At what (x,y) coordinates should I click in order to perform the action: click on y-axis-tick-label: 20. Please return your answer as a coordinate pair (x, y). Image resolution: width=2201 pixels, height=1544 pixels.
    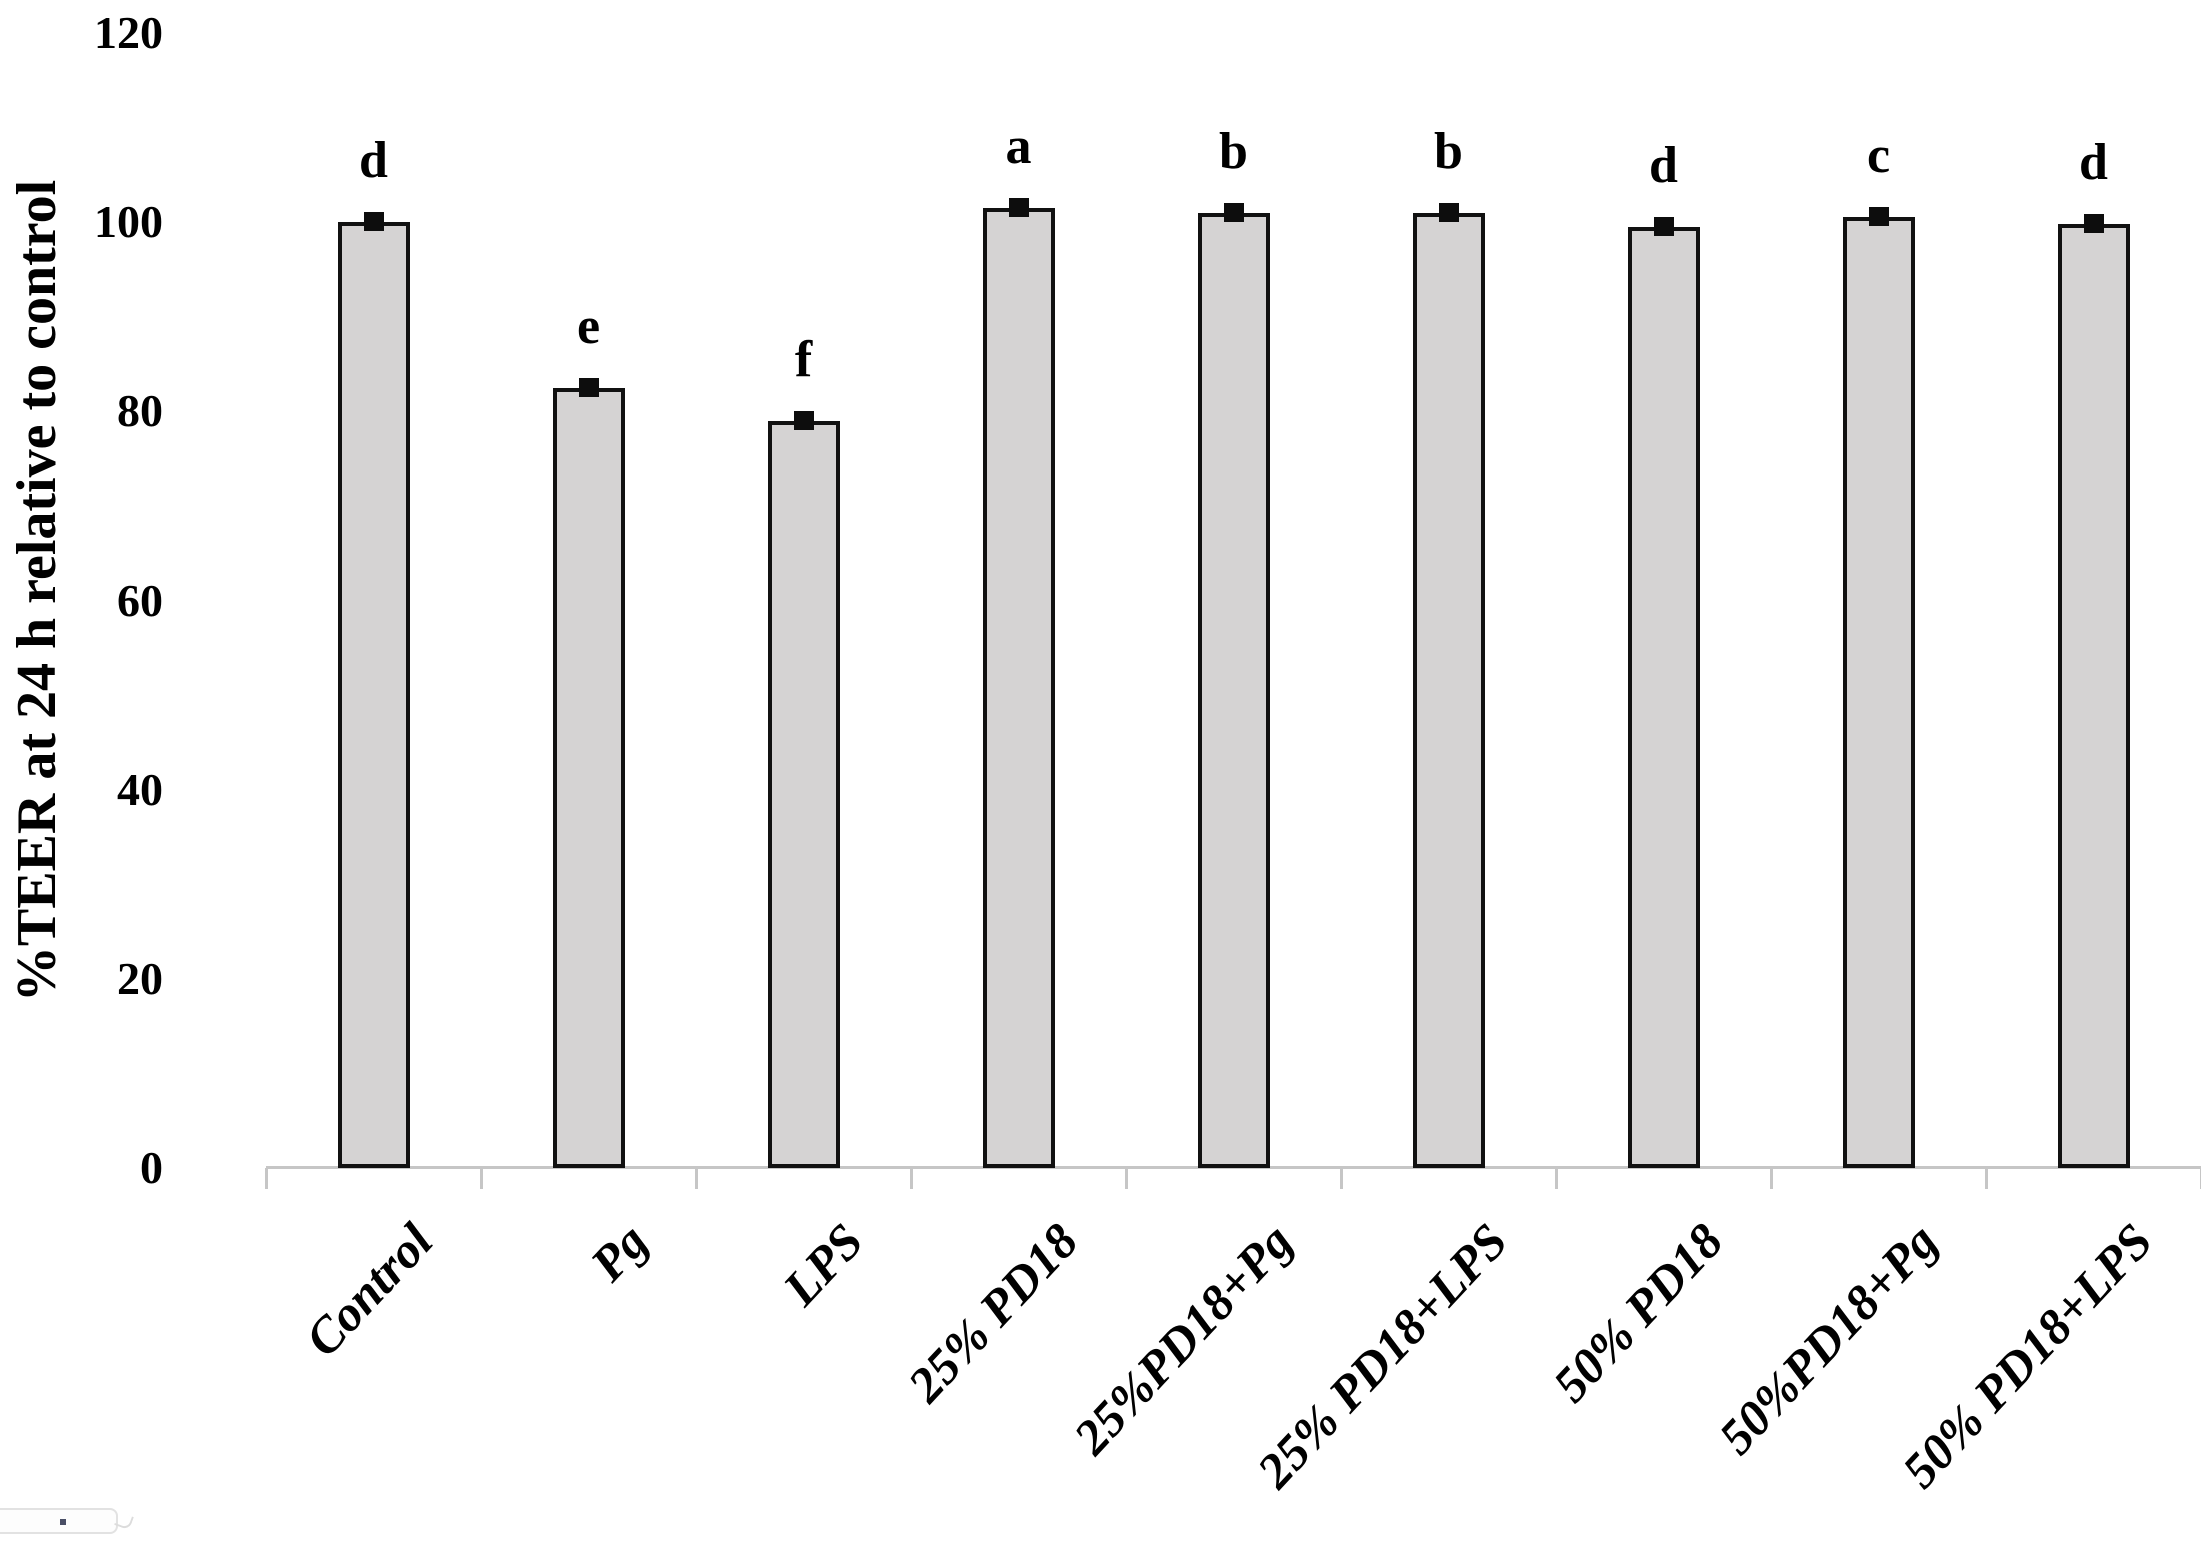
    Looking at the image, I should click on (140, 978).